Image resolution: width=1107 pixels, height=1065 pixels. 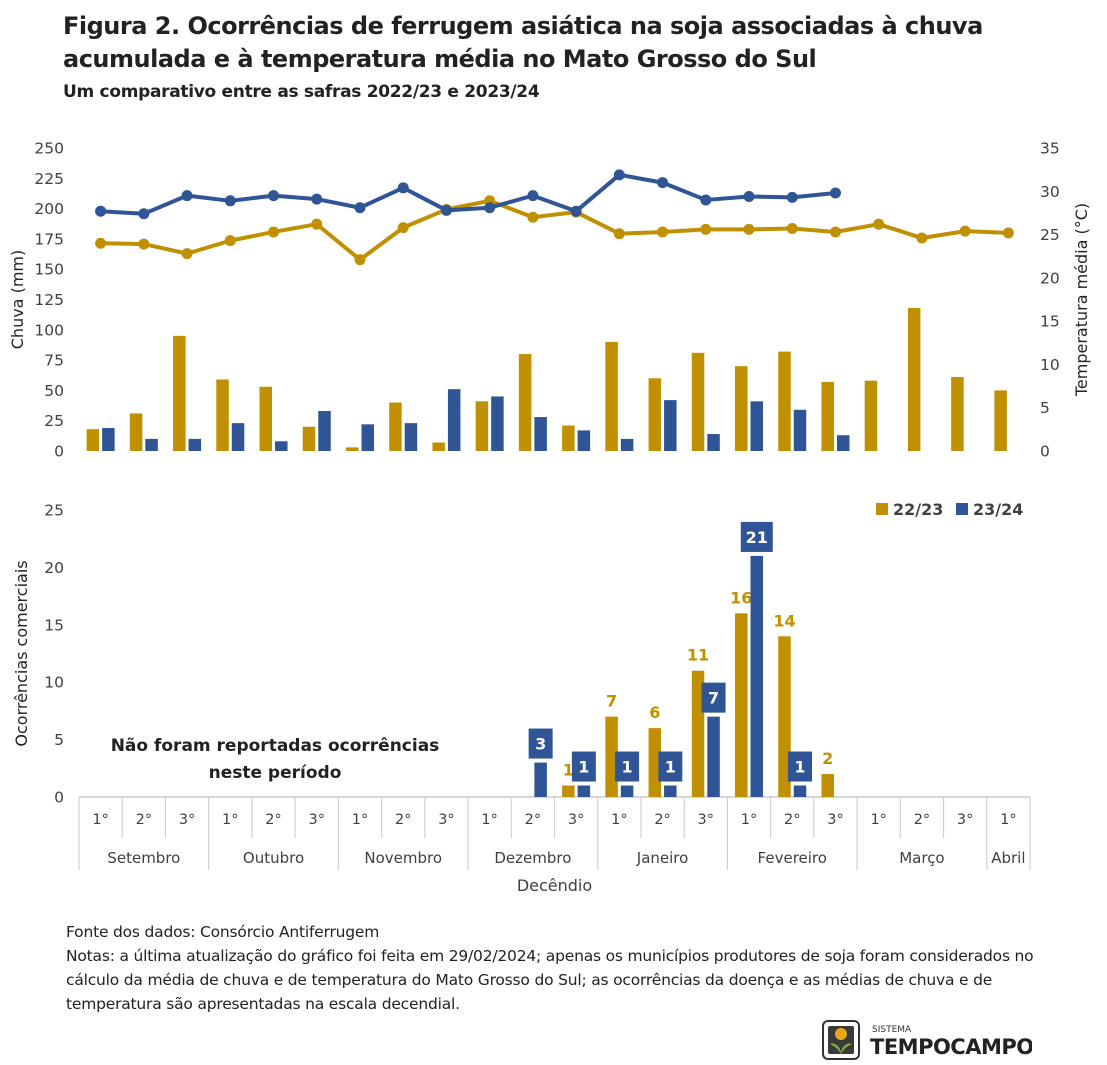 What do you see at coordinates (54, 391) in the screenshot?
I see `y-left-tick-label: 50` at bounding box center [54, 391].